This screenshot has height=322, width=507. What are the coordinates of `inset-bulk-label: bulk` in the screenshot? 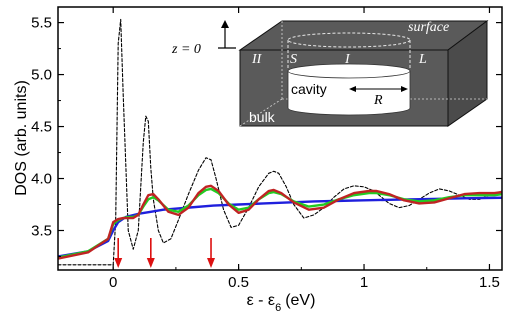 It's located at (262, 117).